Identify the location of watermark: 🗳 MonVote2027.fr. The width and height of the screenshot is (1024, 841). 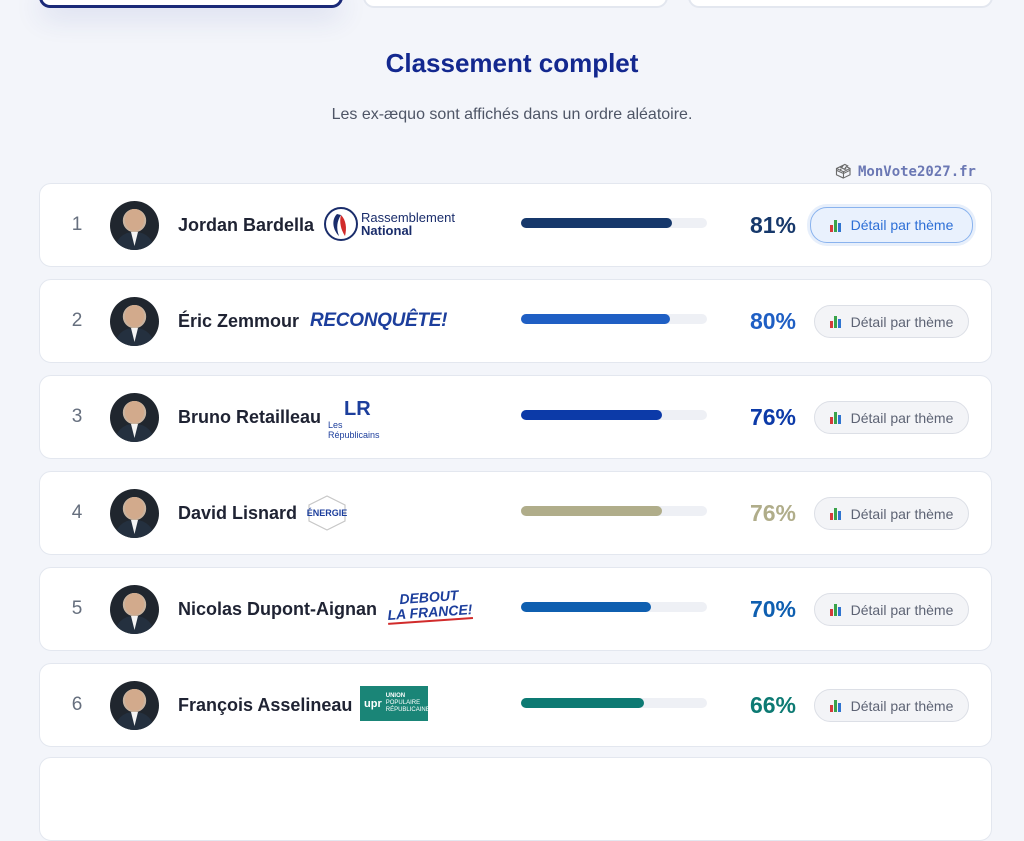
(905, 172).